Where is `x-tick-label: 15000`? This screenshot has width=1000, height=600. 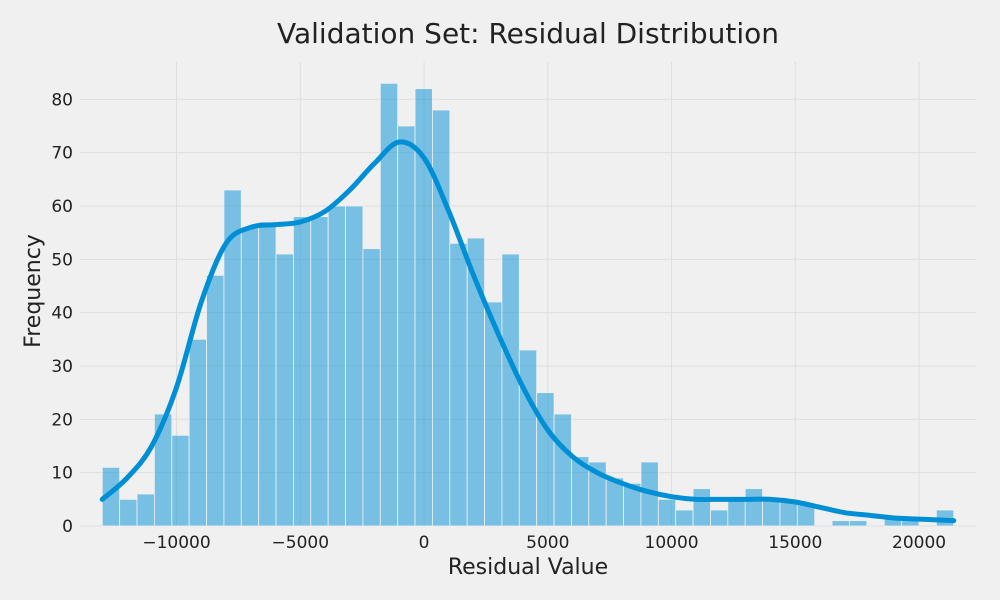 x-tick-label: 15000 is located at coordinates (795, 543).